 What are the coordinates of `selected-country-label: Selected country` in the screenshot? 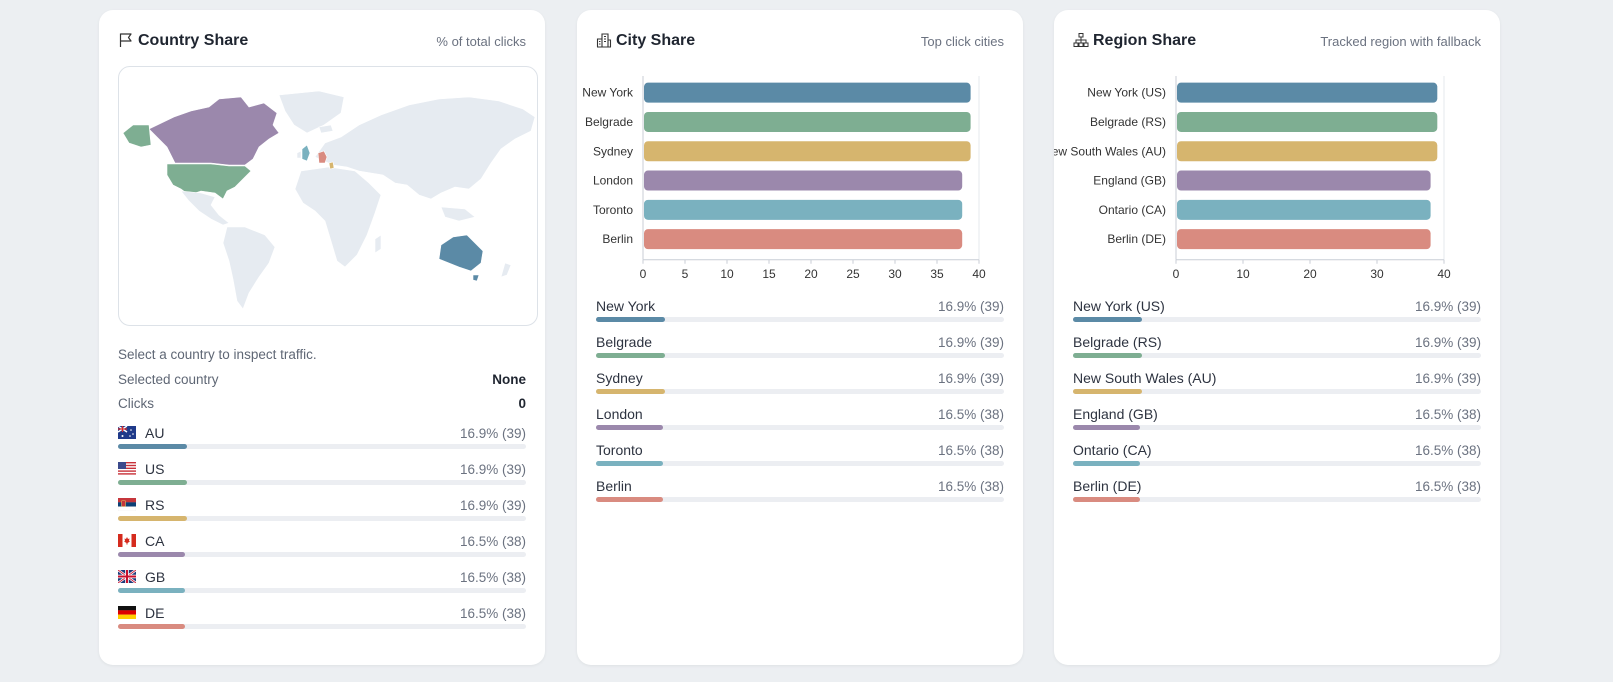 It's located at (168, 379).